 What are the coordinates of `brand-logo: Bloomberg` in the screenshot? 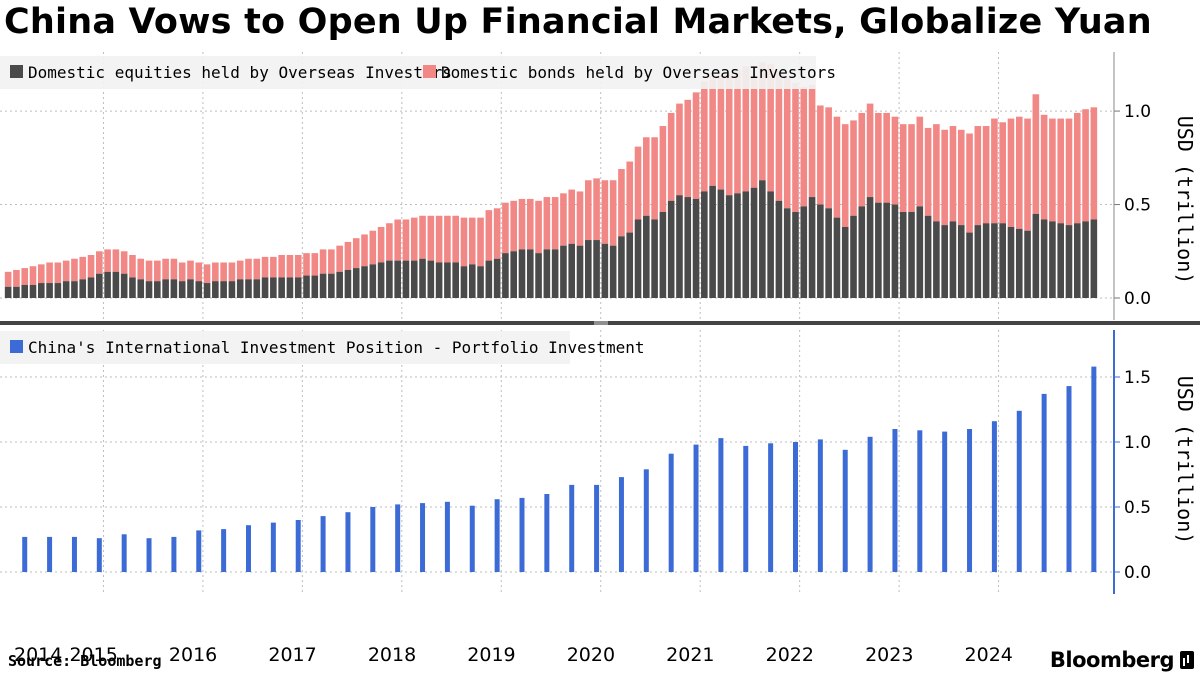 It's located at (1122, 660).